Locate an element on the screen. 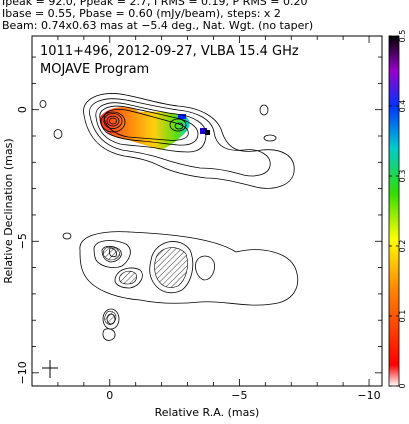 The image size is (409, 424). beam-marker is located at coordinates (50, 369).